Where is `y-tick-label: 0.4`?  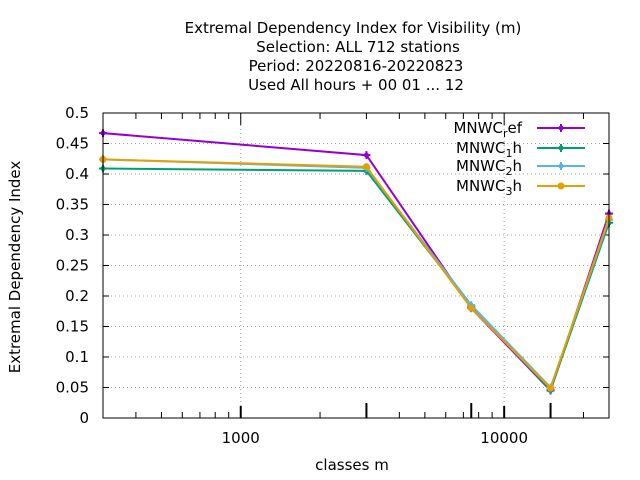 y-tick-label: 0.4 is located at coordinates (77, 174).